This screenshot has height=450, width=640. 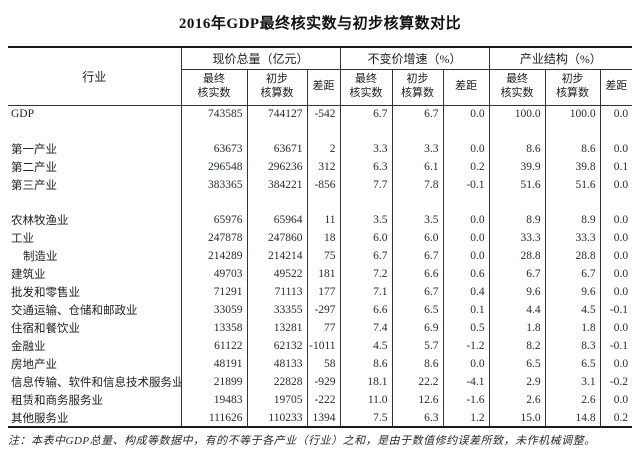 I want to click on value-cell: 7.5, so click(x=366, y=418).